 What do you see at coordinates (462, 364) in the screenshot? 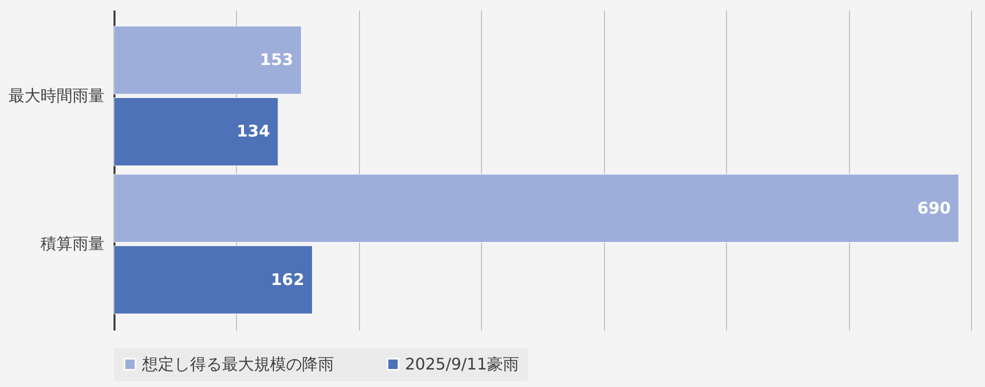
I see `legend-label: 2025/9/11豪雨` at bounding box center [462, 364].